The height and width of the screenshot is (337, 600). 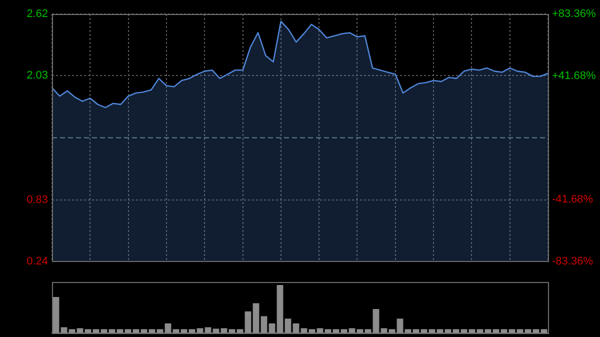 I want to click on y2-tick-label: -83.36%, so click(x=573, y=261).